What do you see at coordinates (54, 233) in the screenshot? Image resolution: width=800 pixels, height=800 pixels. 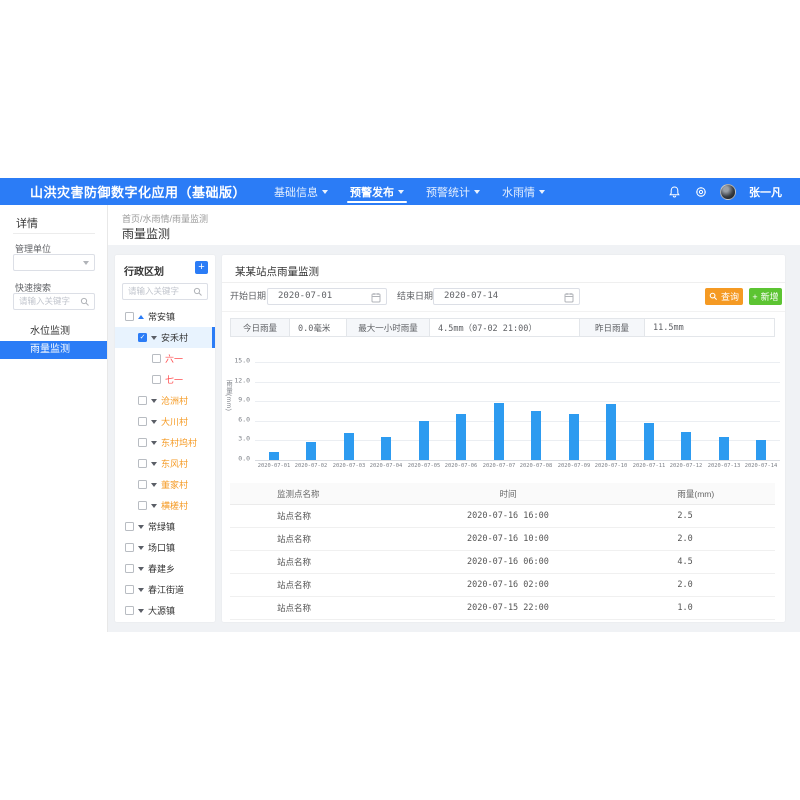 I see `sidebar-divider` at bounding box center [54, 233].